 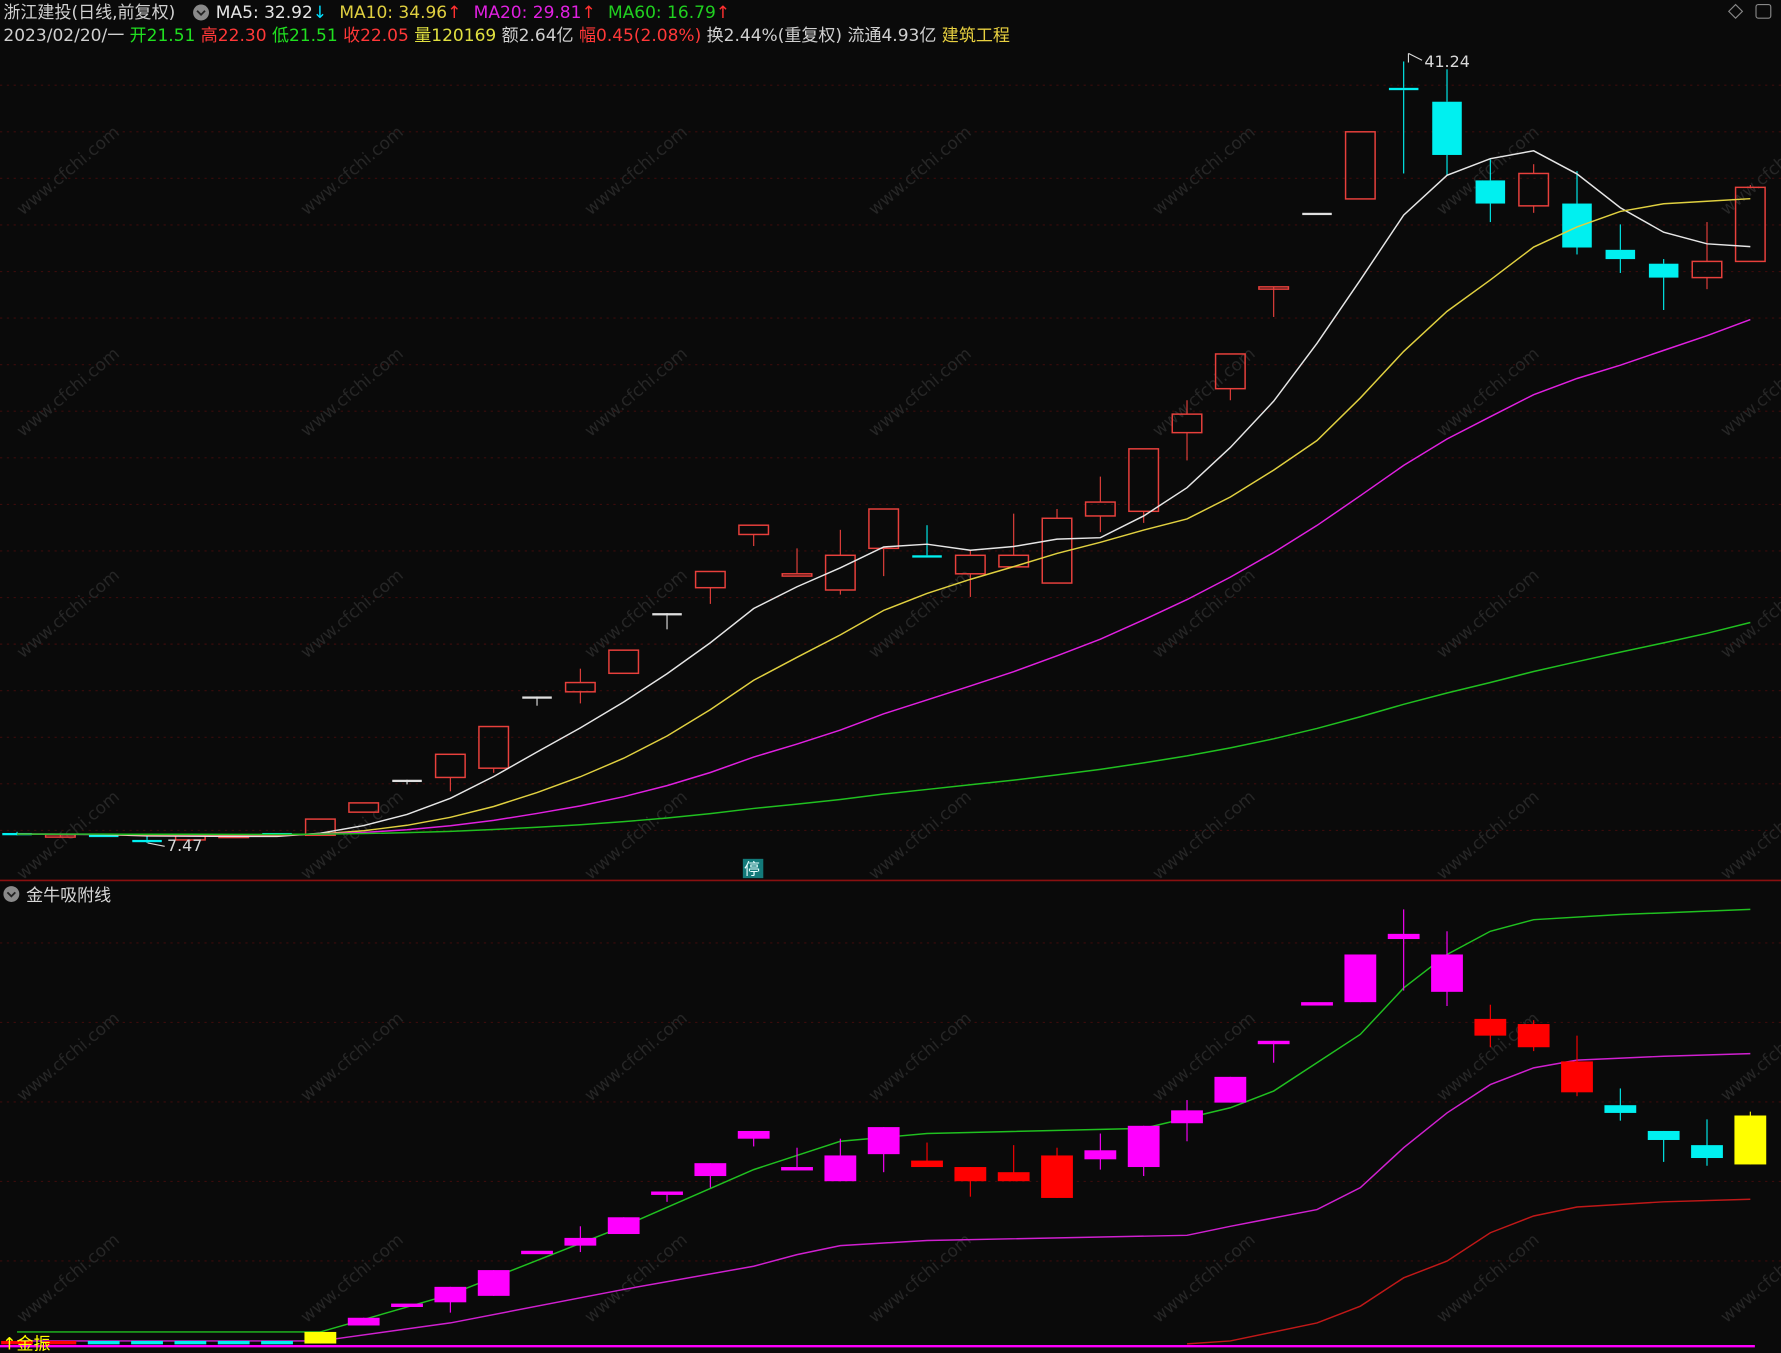 I want to click on quote-close: 收22.05, so click(x=376, y=36).